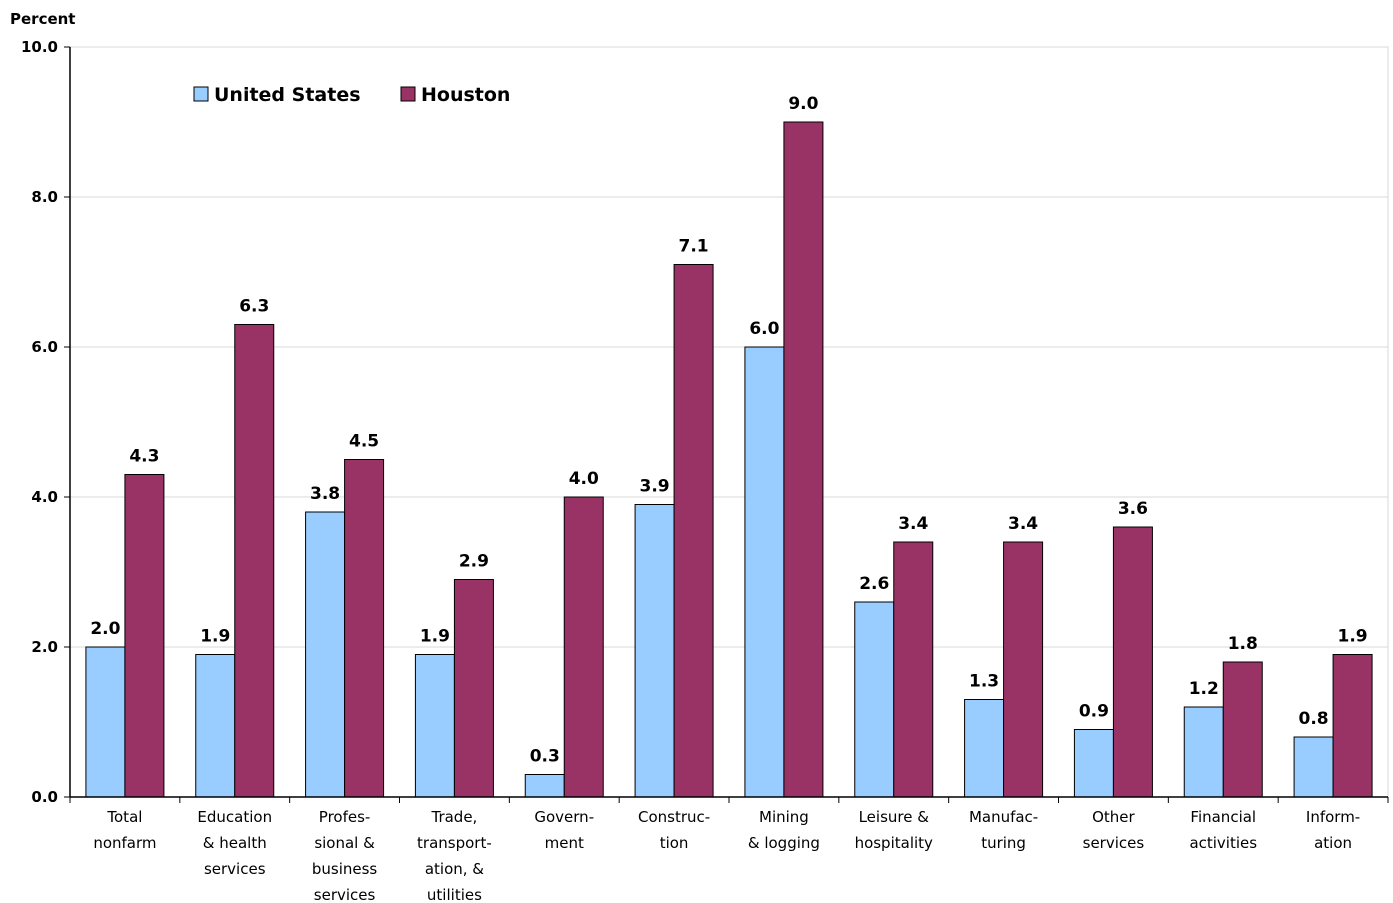 The height and width of the screenshot is (903, 1393). Describe the element at coordinates (201, 94) in the screenshot. I see `legend-swatch-united-states` at that location.